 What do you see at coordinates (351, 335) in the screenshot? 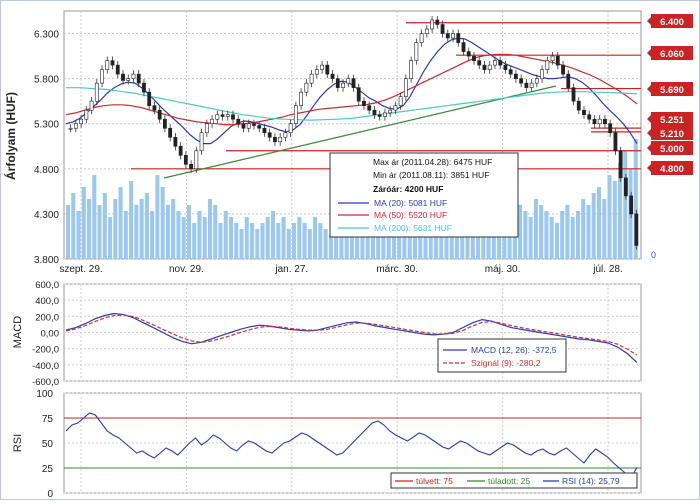
I see `signal-line` at bounding box center [351, 335].